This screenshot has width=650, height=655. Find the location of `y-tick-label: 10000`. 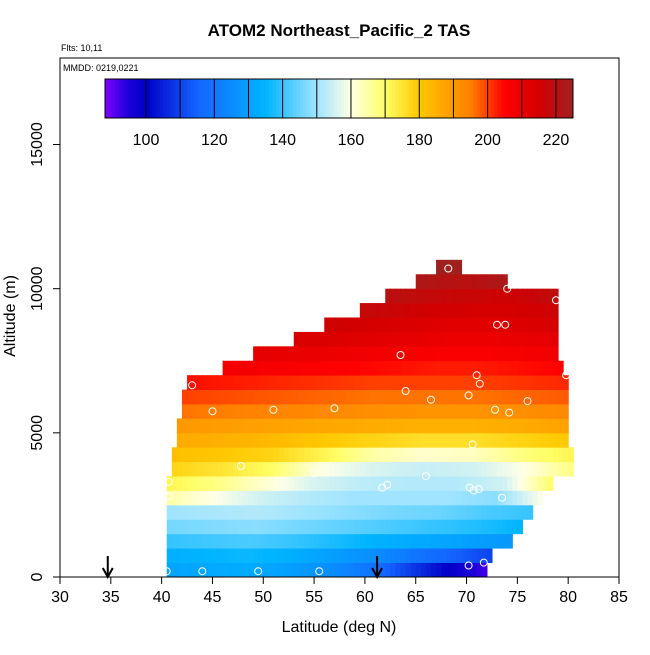

y-tick-label: 10000 is located at coordinates (37, 288).